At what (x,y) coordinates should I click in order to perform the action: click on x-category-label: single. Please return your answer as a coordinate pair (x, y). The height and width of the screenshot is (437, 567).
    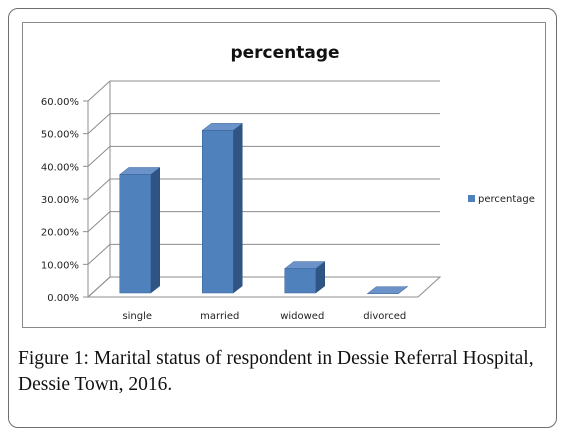
    Looking at the image, I should click on (137, 316).